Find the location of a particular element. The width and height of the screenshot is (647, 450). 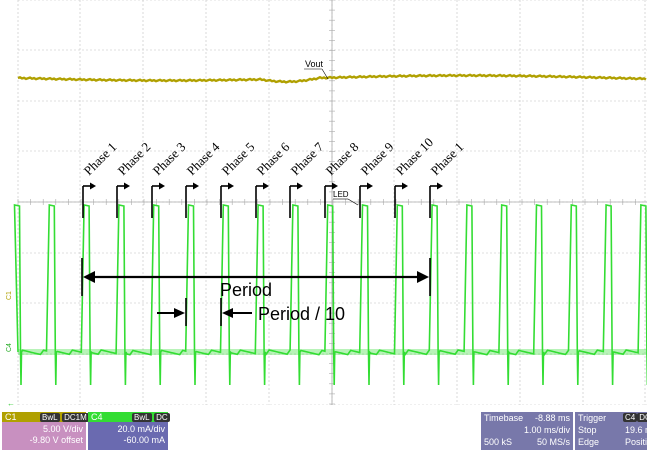

timebase-delay: -8.88 ms is located at coordinates (552, 418).